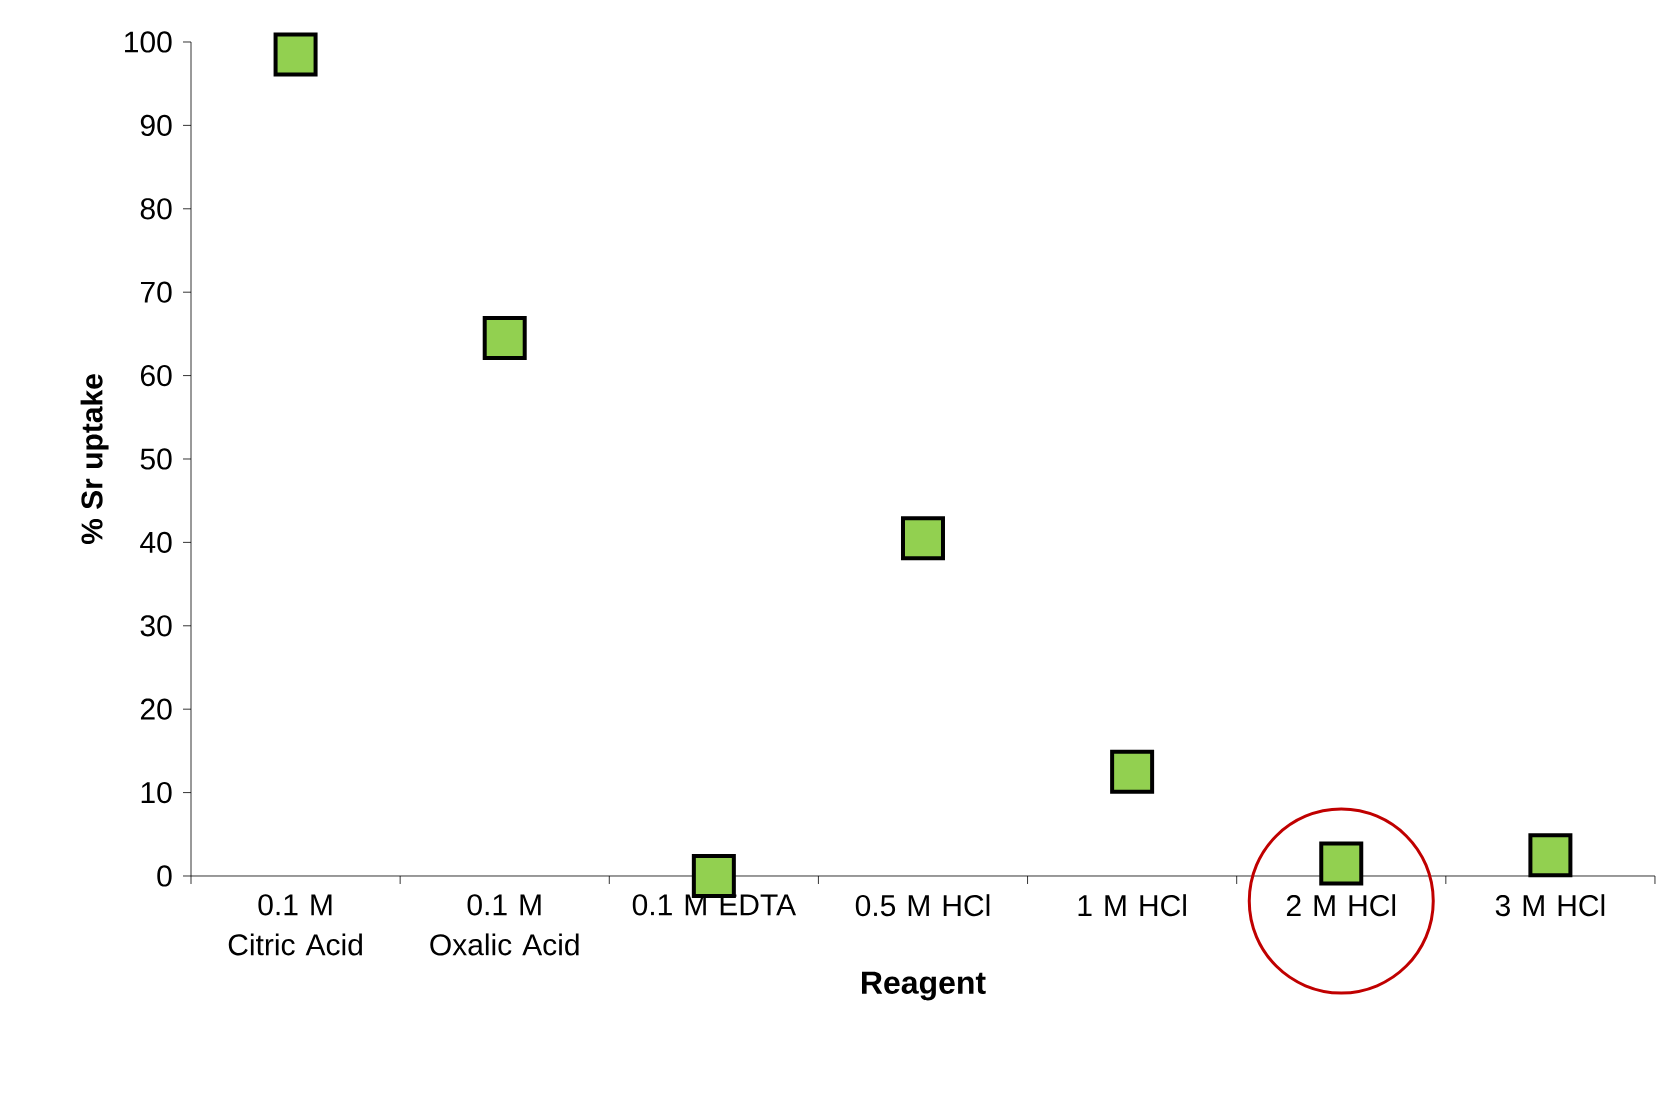 The width and height of the screenshot is (1663, 1100). I want to click on x-tick-label: 3 M HCl, so click(1550, 905).